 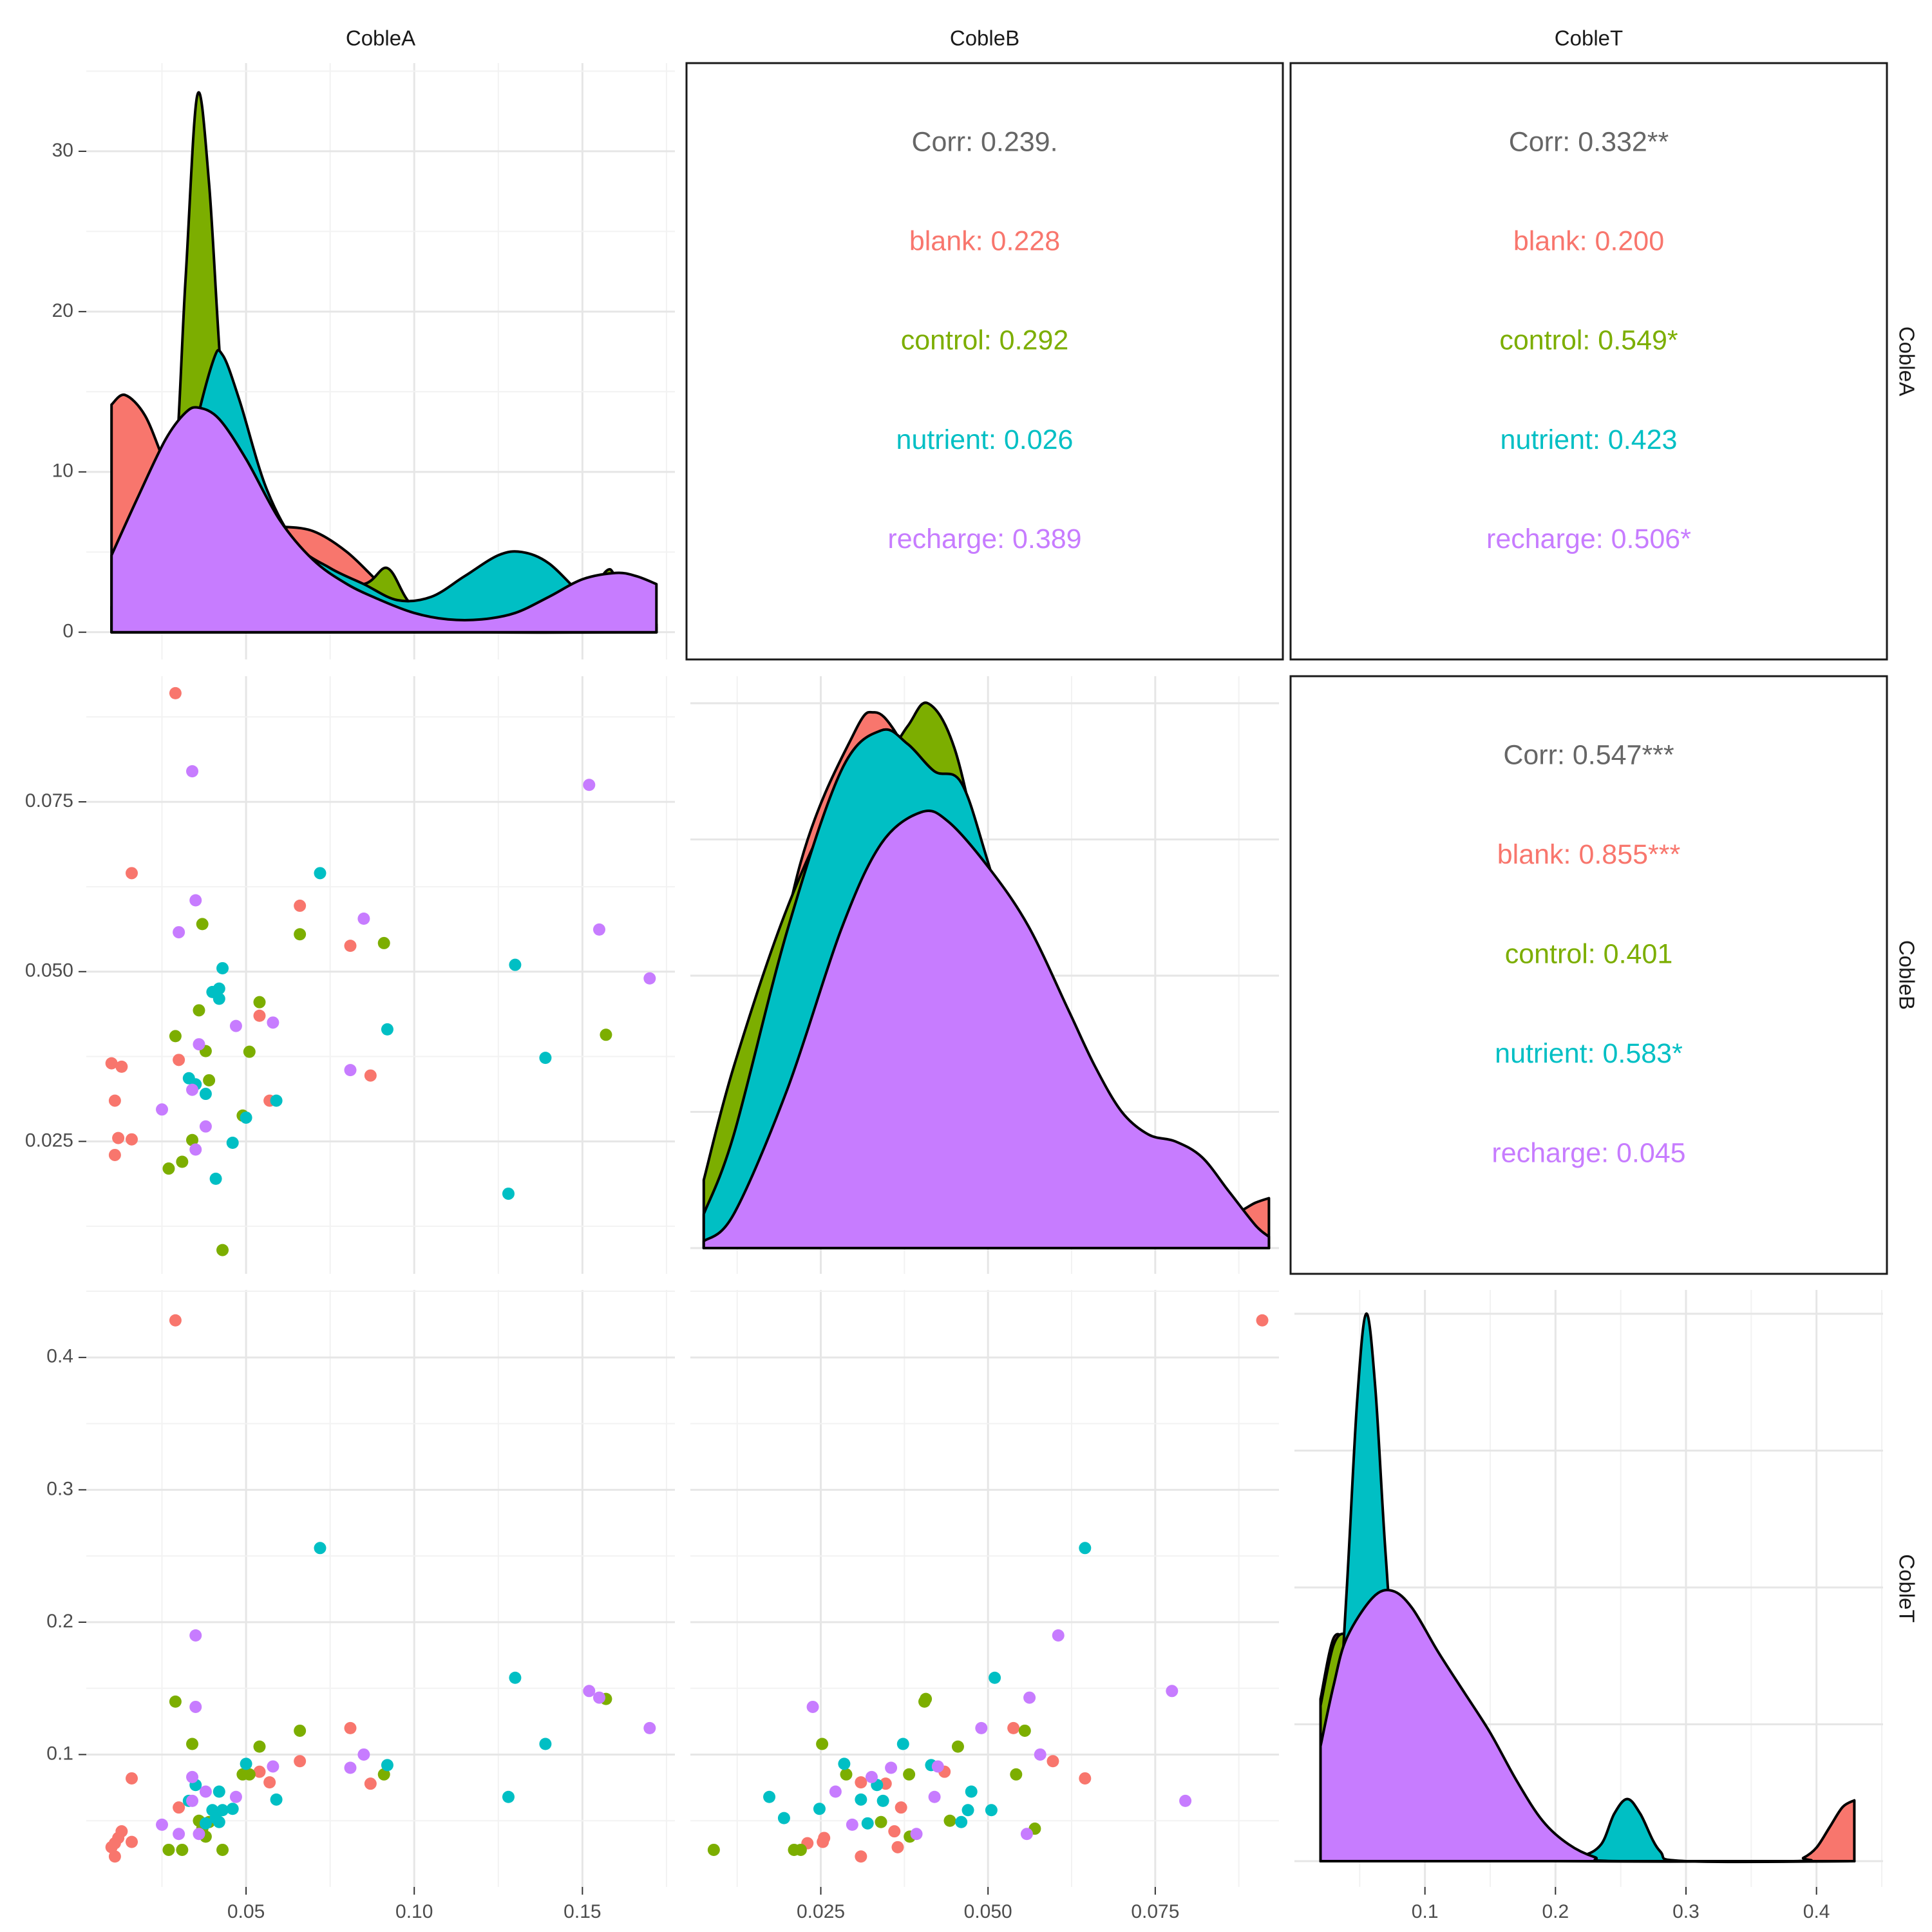 What do you see at coordinates (49, 801) in the screenshot?
I see `y-tick-label-cobleb: 0.075` at bounding box center [49, 801].